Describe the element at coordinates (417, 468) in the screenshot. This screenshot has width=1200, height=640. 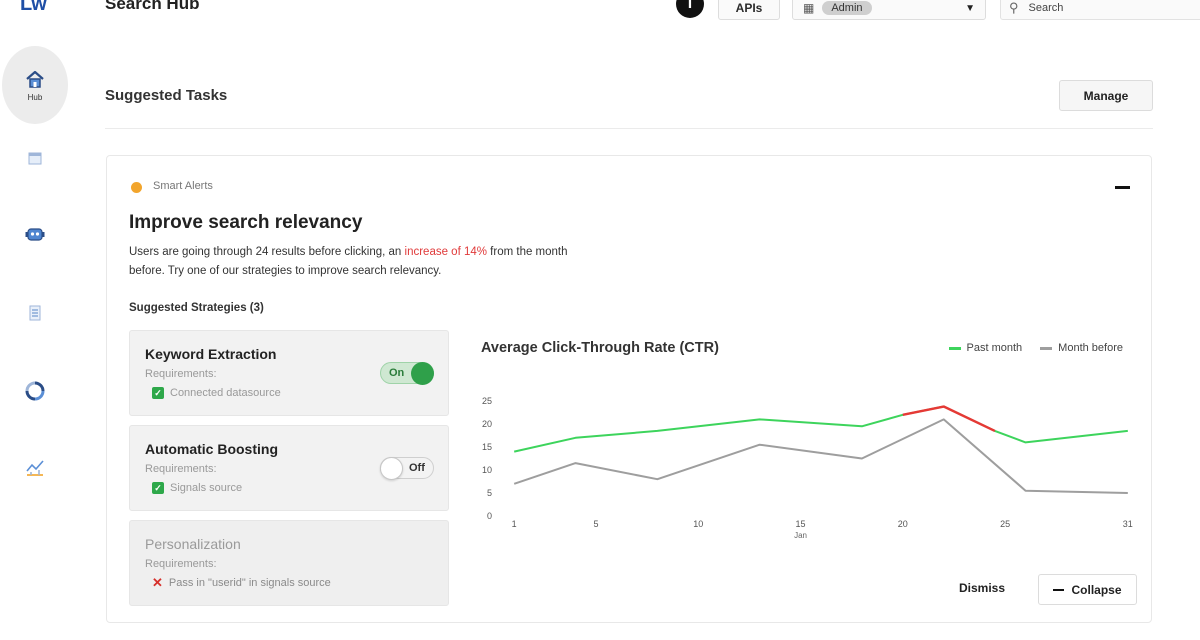
I see `toggle-label: Off` at that location.